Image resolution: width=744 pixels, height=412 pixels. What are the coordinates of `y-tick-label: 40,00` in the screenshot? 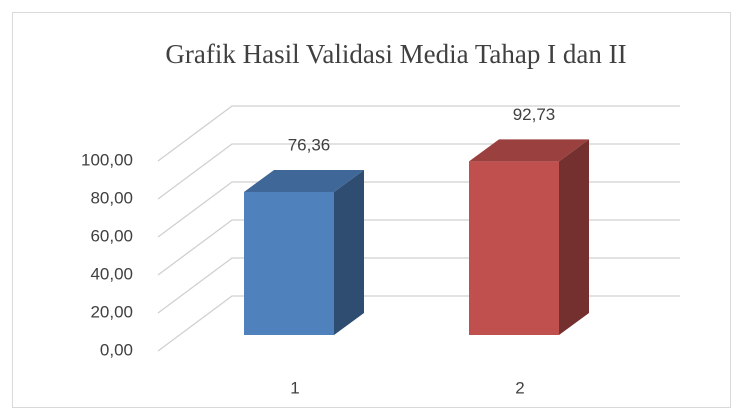 It's located at (111, 273).